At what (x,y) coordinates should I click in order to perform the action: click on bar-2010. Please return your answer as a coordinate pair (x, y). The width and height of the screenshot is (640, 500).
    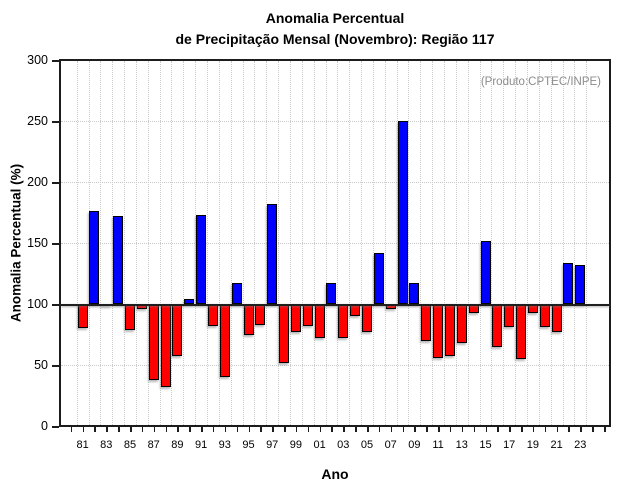
    Looking at the image, I should click on (426, 322).